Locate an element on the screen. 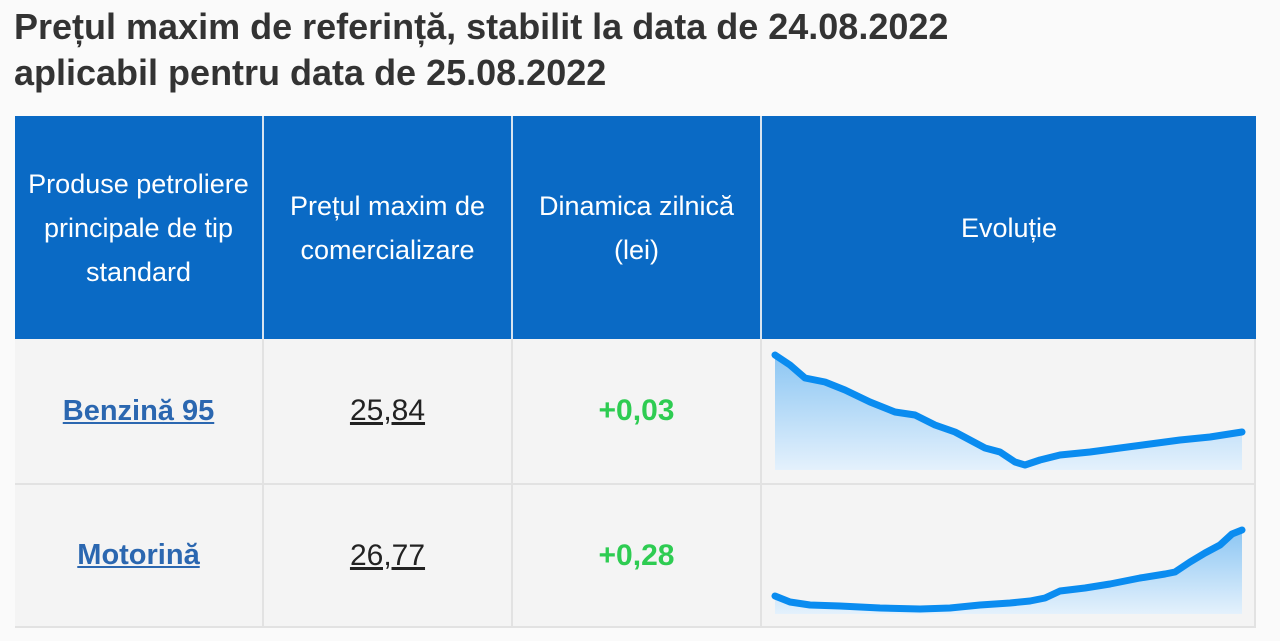 This screenshot has height=641, width=1280. product-cell: Benzină 95 is located at coordinates (139, 412).